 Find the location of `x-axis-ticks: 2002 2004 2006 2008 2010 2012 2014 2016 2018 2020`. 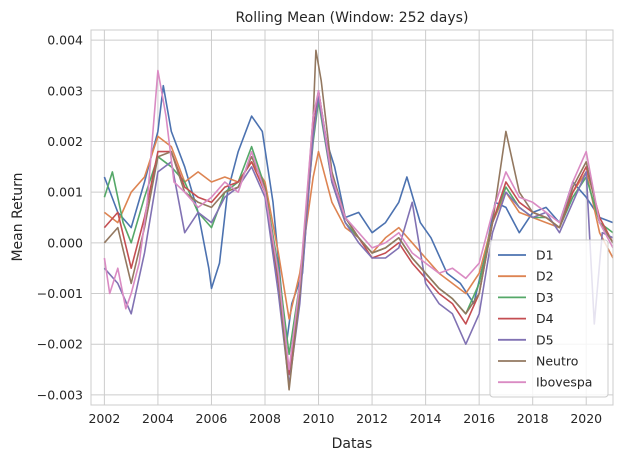

x-axis-ticks: 2002 2004 2006 2008 2010 2012 2014 2016 2018 2020 is located at coordinates (345, 418).